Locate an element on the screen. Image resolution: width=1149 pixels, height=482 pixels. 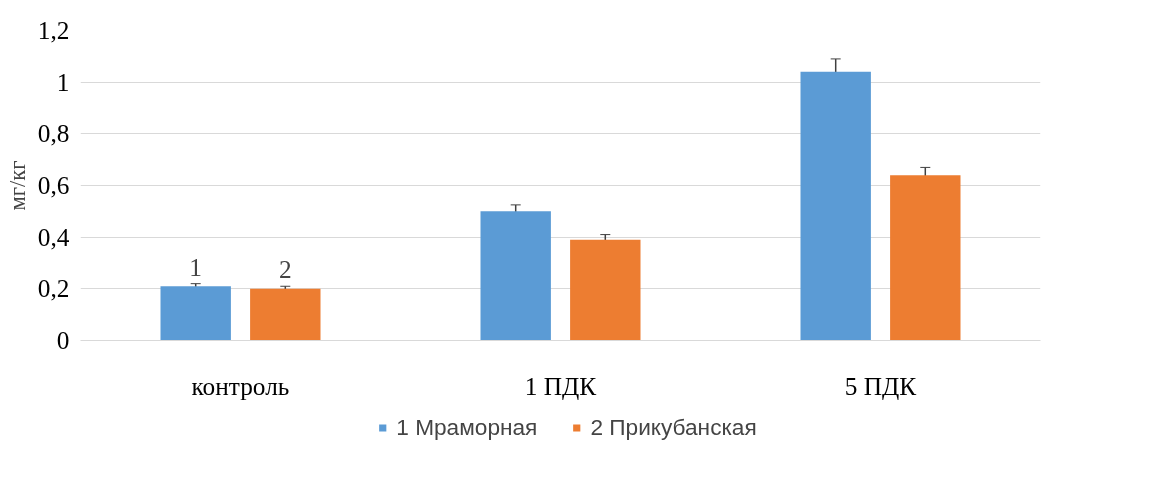
annotation: 2 is located at coordinates (285, 269).